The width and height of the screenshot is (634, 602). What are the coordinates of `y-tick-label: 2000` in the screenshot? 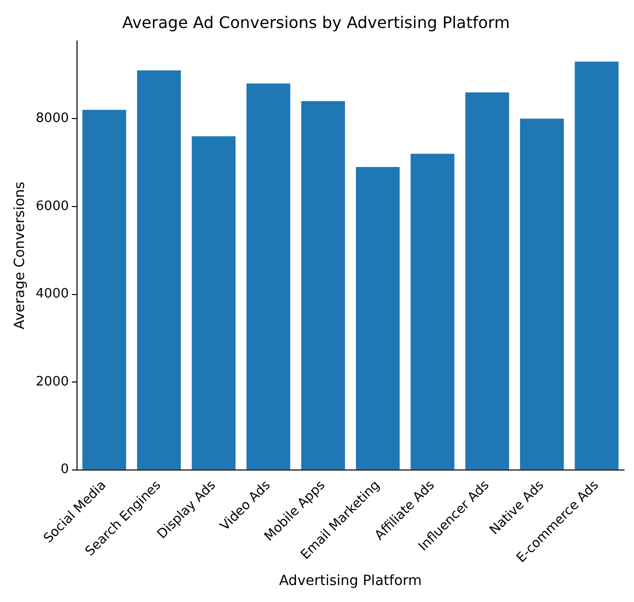 It's located at (52, 382).